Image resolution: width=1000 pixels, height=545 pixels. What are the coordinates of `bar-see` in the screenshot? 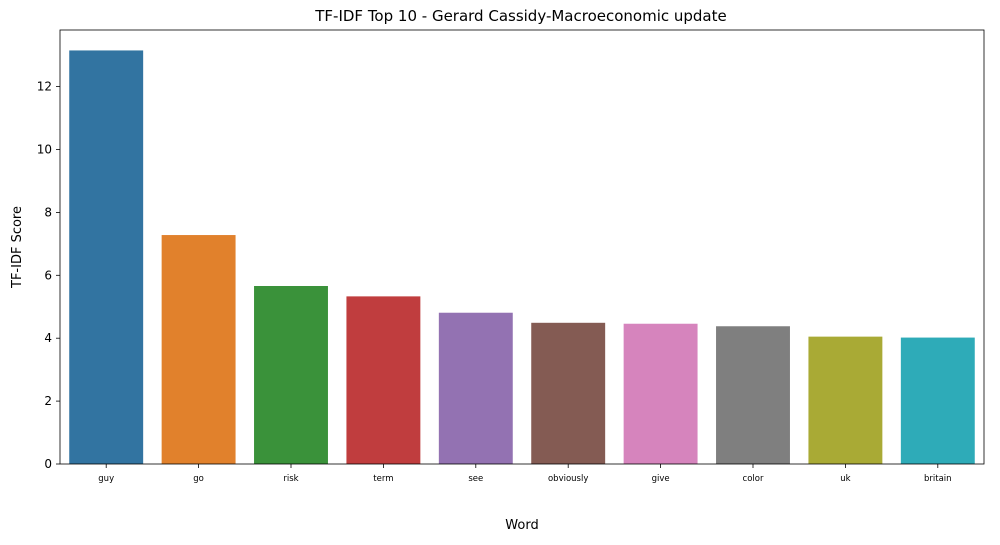 It's located at (475, 388).